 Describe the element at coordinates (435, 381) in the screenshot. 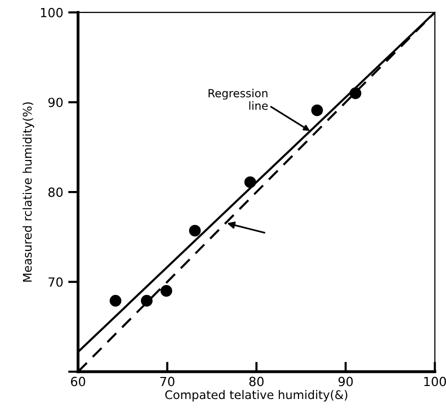

I see `x-tick-label: 100` at that location.